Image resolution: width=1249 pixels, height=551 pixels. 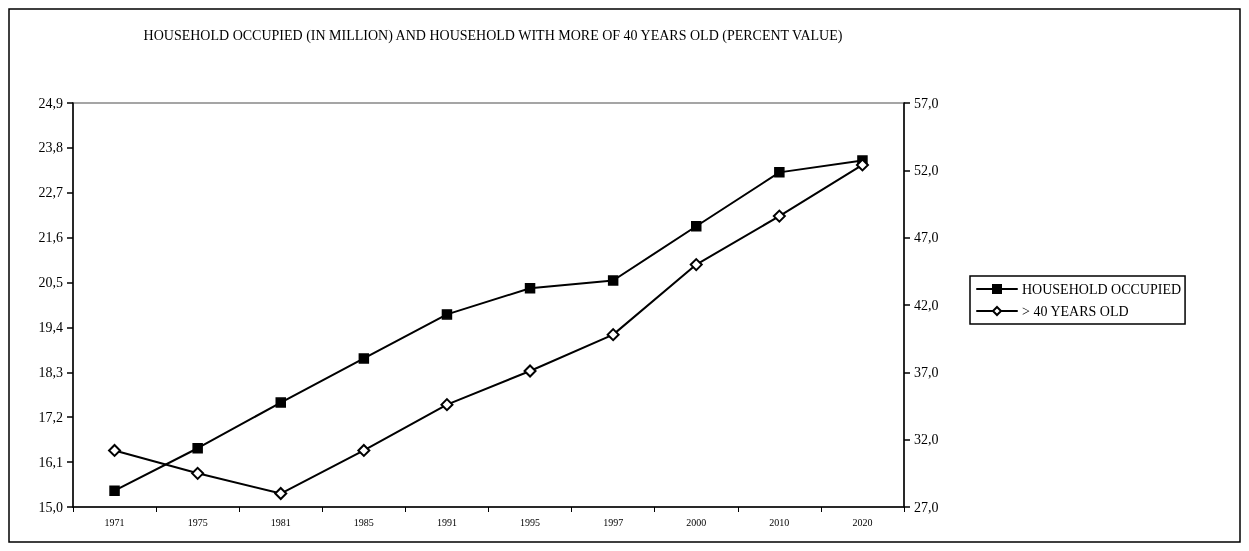 I want to click on x-tick-label: 2010, so click(x=779, y=522).